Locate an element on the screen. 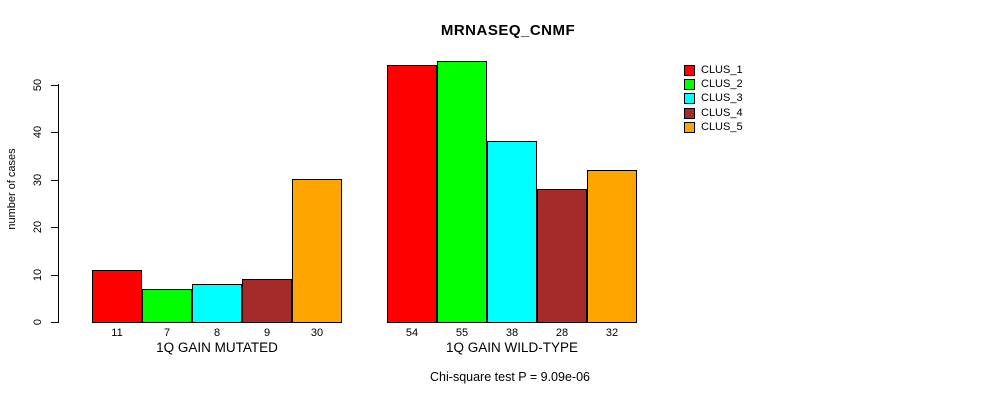  legend-item: CLUS_2 is located at coordinates (713, 84).